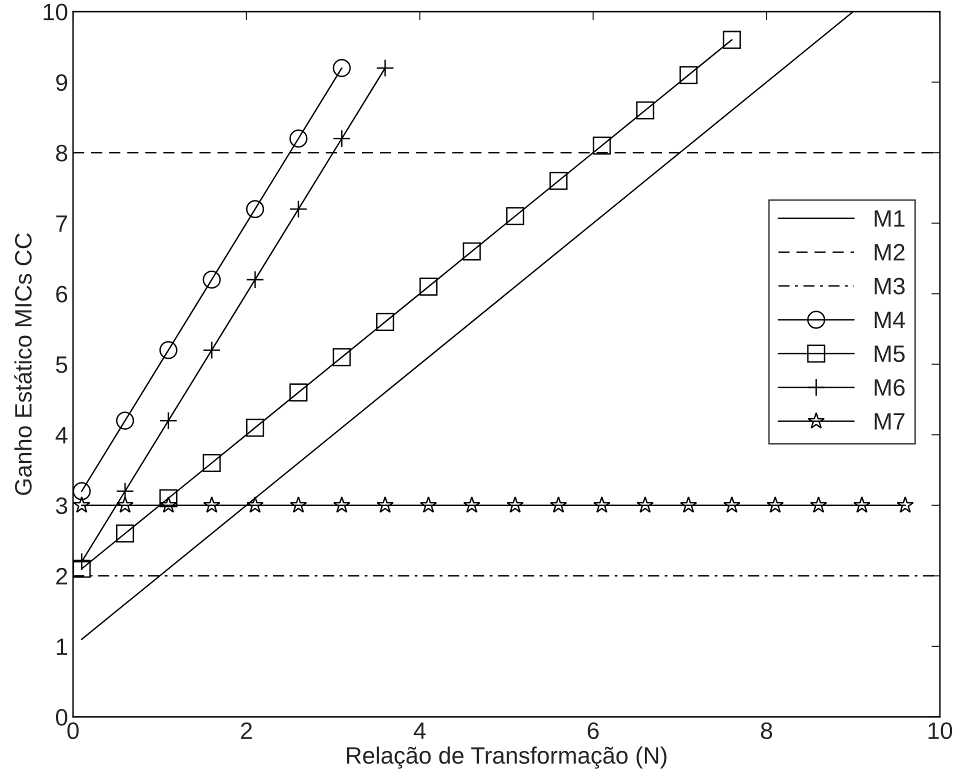  I want to click on x-tick-label: 0, so click(73, 731).